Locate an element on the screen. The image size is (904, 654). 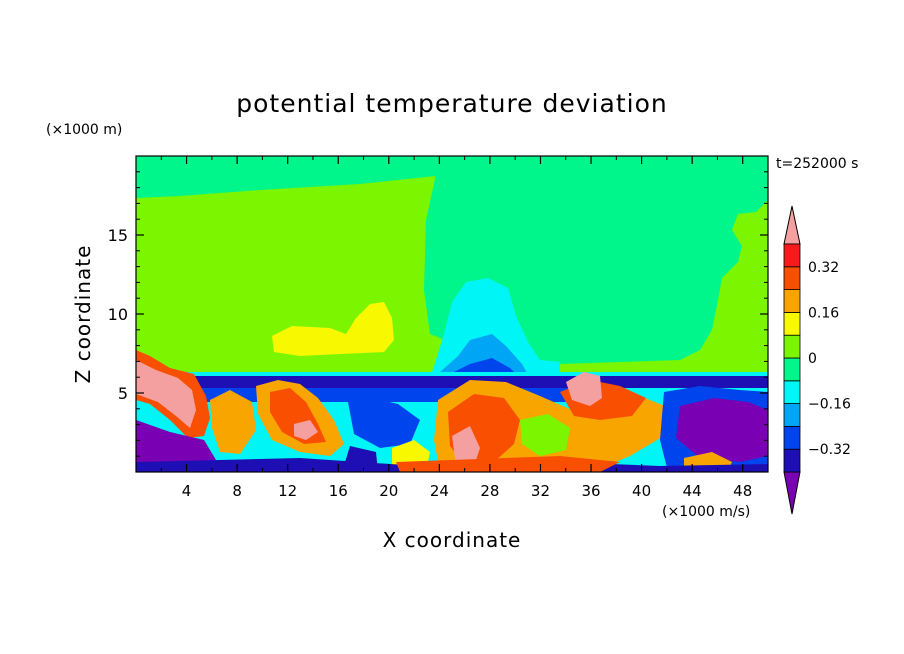
colorbar: 0.32 0.16 0 −0.16 −0.32 is located at coordinates (817, 360).